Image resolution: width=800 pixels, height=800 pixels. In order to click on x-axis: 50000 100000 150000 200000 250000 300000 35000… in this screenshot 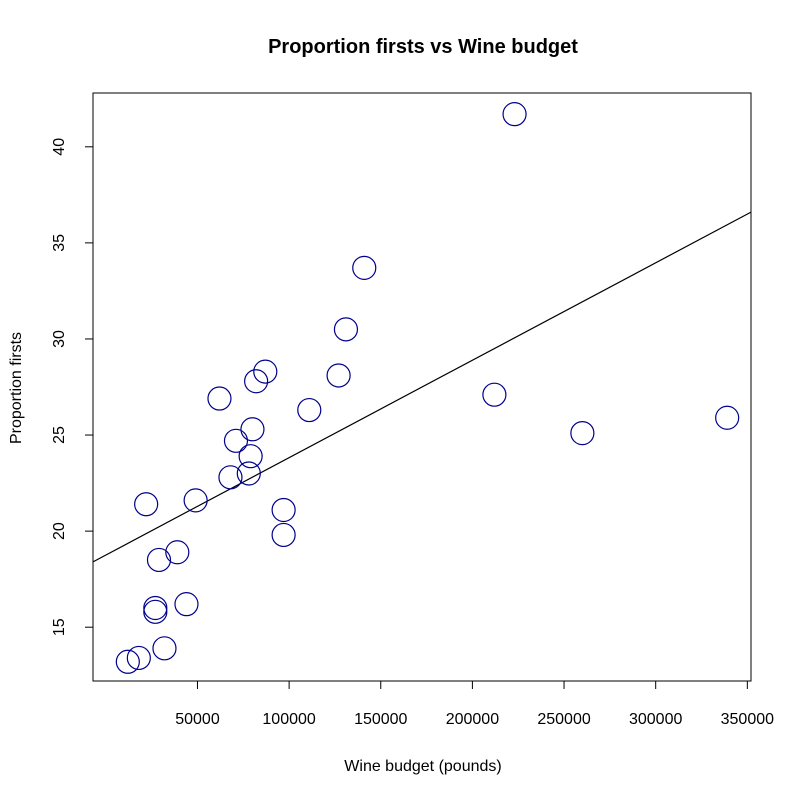, I will do `click(474, 704)`.